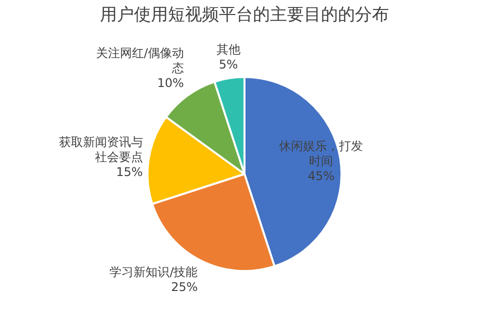 The height and width of the screenshot is (310, 489). Describe the element at coordinates (140, 60) in the screenshot. I see `slice-label: 关注网红/偶像动态` at that location.